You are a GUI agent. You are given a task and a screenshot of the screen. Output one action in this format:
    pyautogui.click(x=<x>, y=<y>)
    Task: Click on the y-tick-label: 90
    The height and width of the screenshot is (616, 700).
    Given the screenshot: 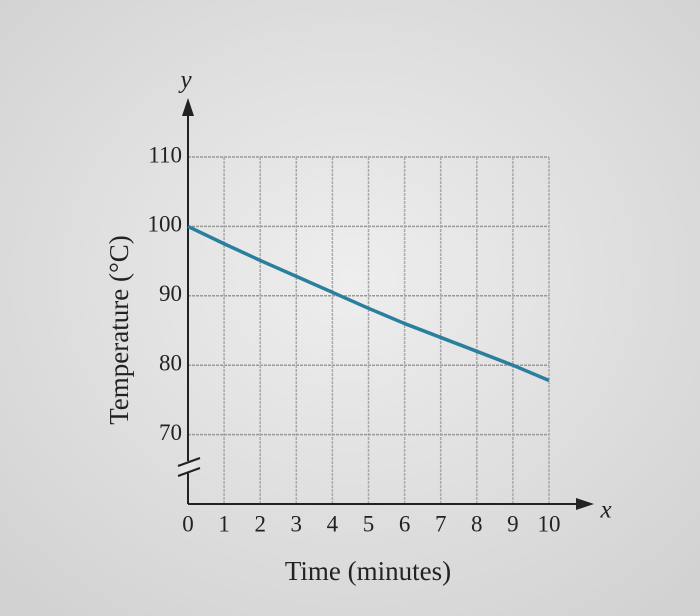 What is the action you would take?
    pyautogui.click(x=170, y=293)
    